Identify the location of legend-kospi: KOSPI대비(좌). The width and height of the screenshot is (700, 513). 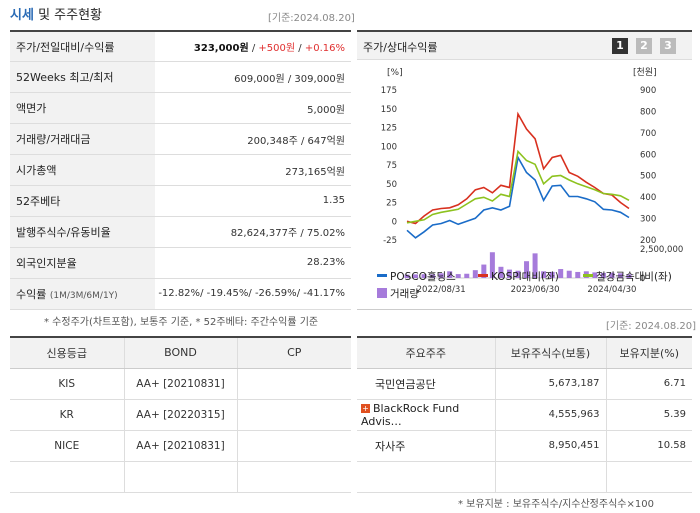
(518, 276).